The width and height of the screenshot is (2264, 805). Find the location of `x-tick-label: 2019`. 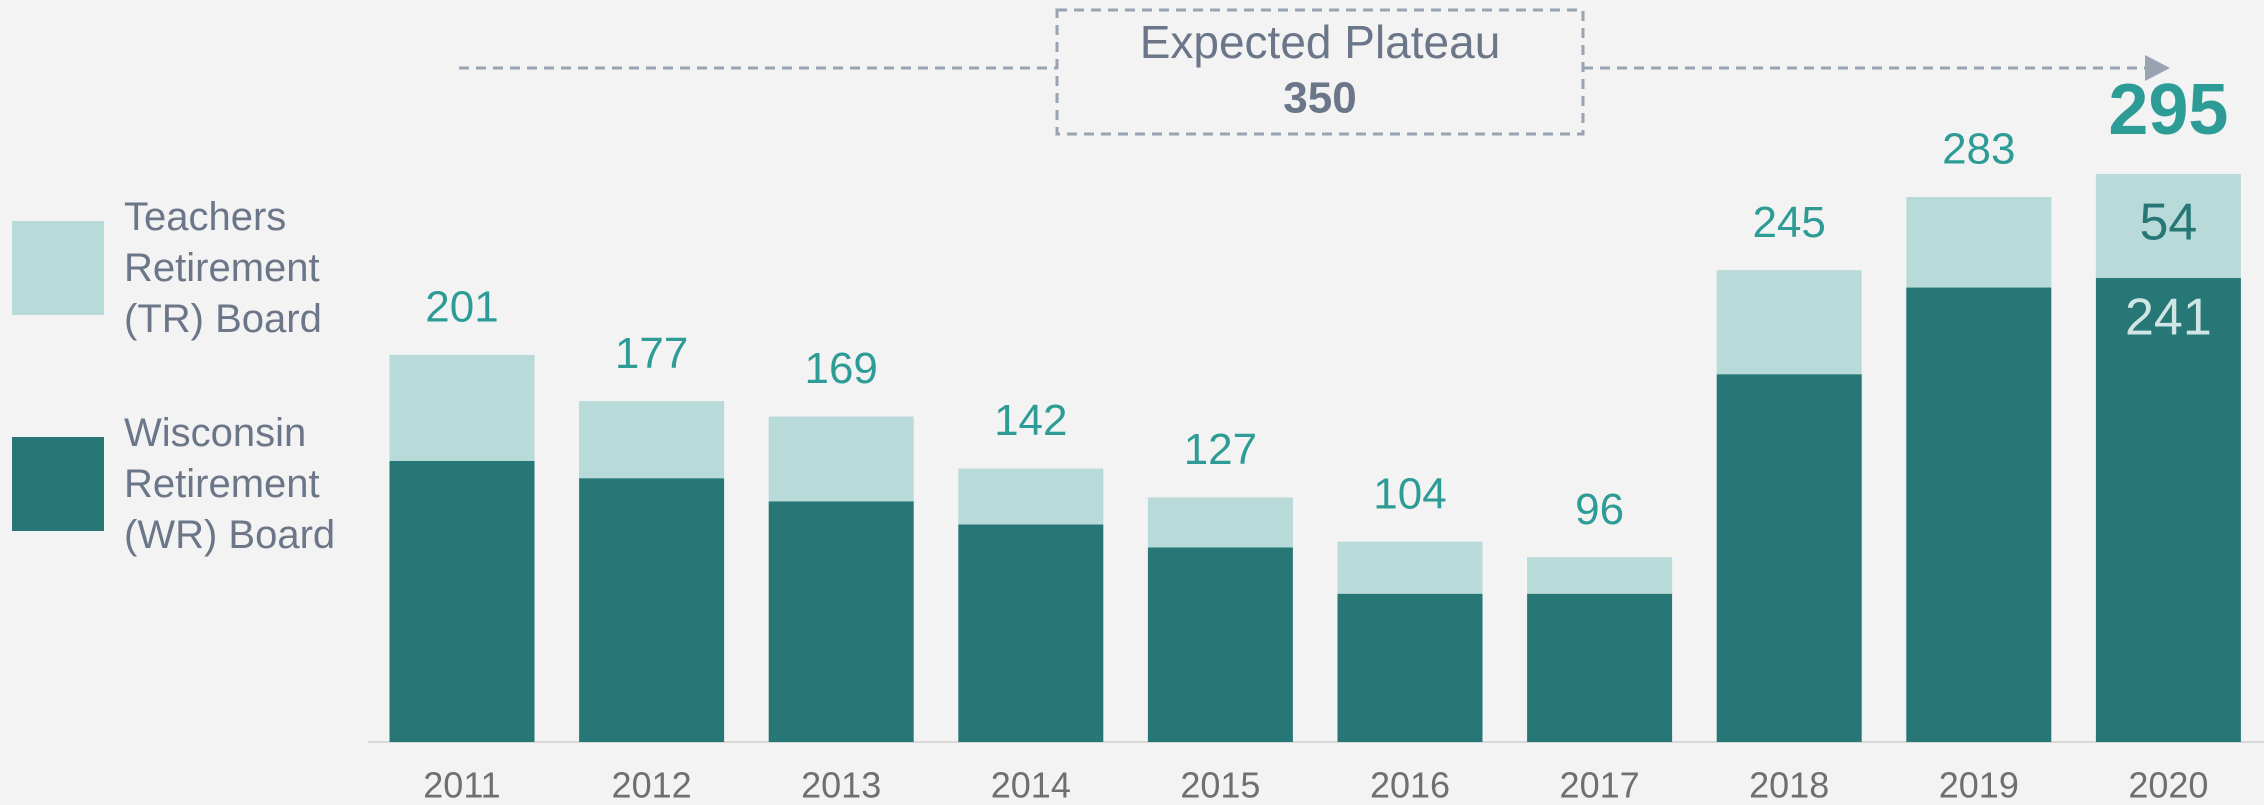

x-tick-label: 2019 is located at coordinates (1979, 785).